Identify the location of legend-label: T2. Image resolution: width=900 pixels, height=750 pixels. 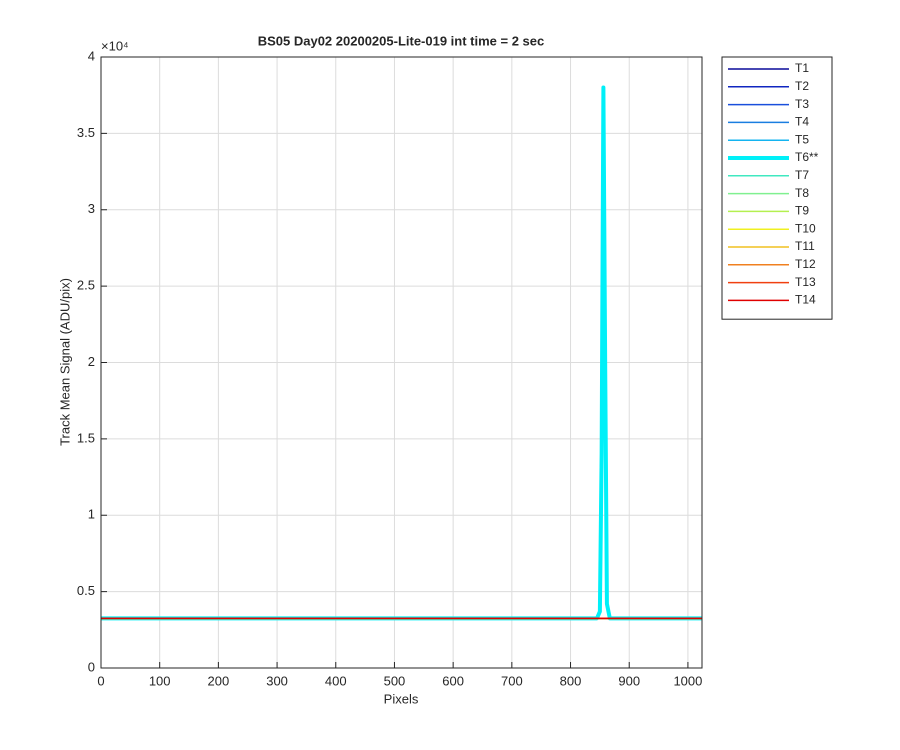
(802, 86).